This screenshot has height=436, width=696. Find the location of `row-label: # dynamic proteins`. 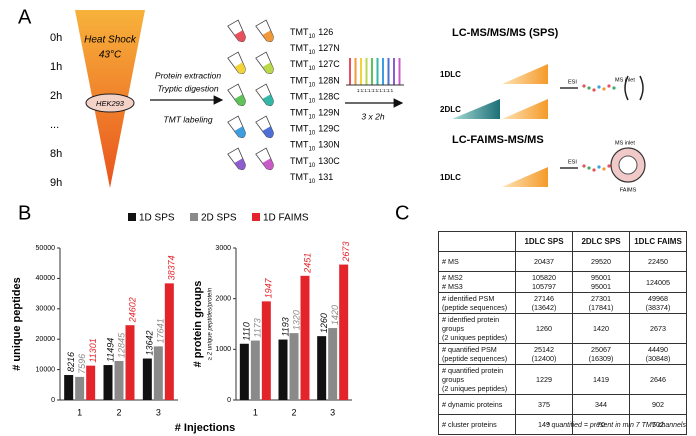

row-label: # dynamic proteins is located at coordinates (477, 404).